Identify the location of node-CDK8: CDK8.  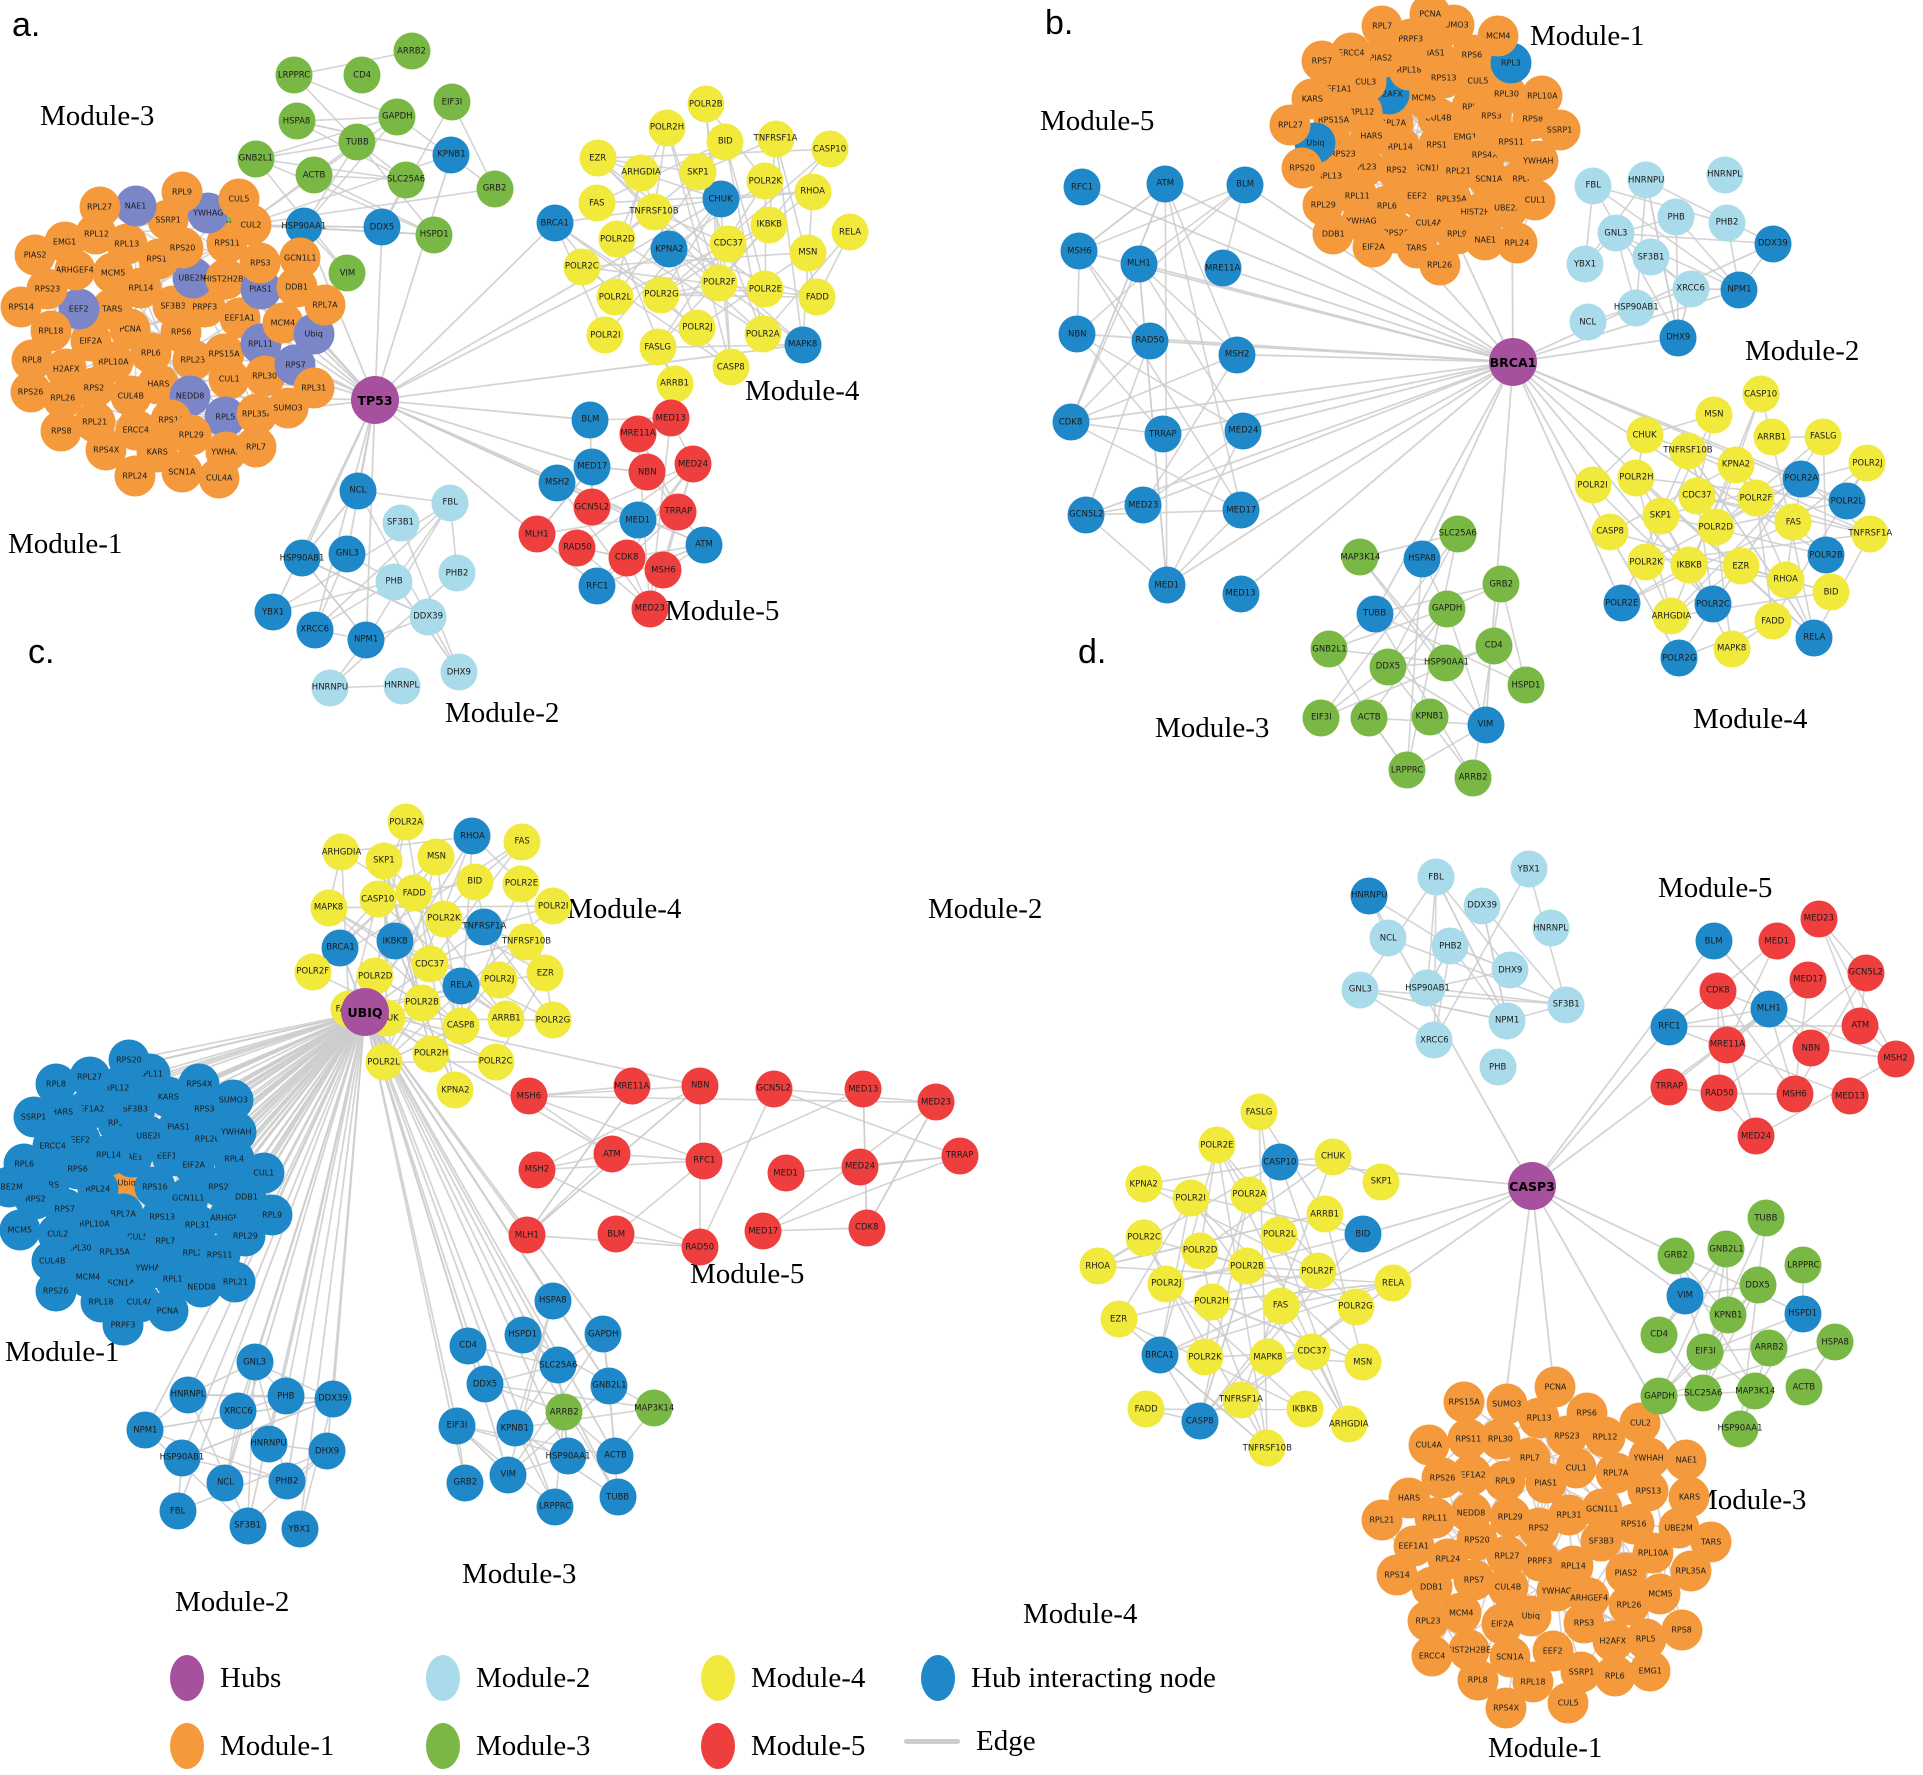
(867, 1228).